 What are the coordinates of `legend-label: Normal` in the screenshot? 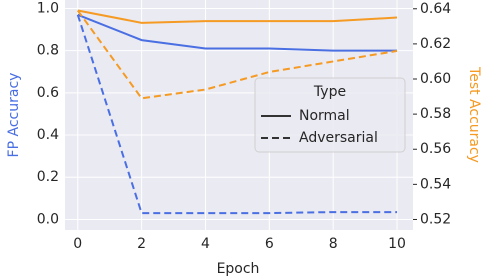 It's located at (324, 116).